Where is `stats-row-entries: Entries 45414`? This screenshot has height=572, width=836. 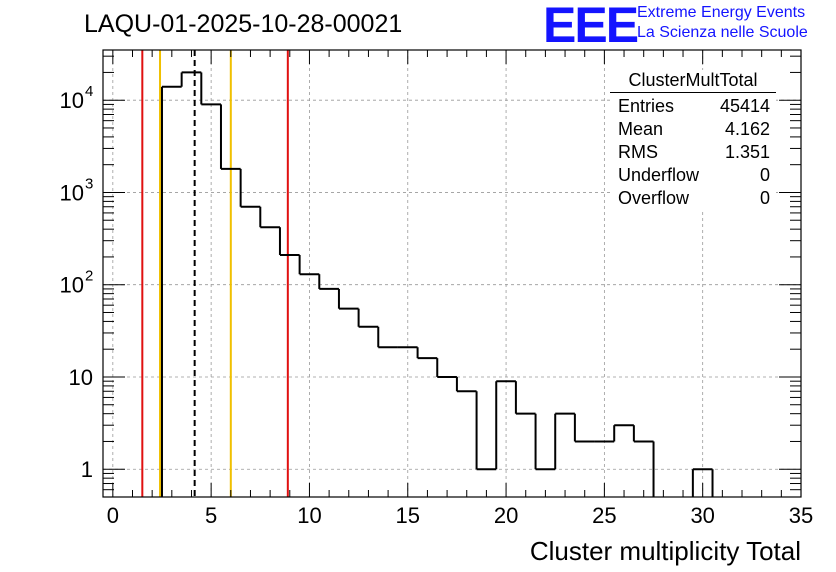
stats-row-entries: Entries 45414 is located at coordinates (693, 106).